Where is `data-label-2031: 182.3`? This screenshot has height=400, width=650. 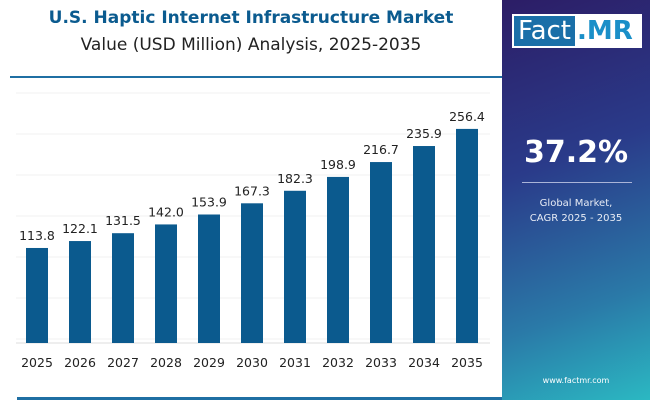 data-label-2031: 182.3 is located at coordinates (295, 178).